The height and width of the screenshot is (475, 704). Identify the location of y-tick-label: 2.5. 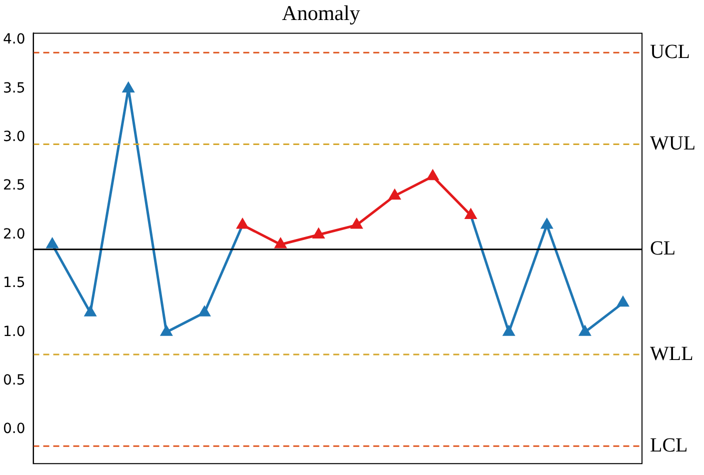
(14, 186).